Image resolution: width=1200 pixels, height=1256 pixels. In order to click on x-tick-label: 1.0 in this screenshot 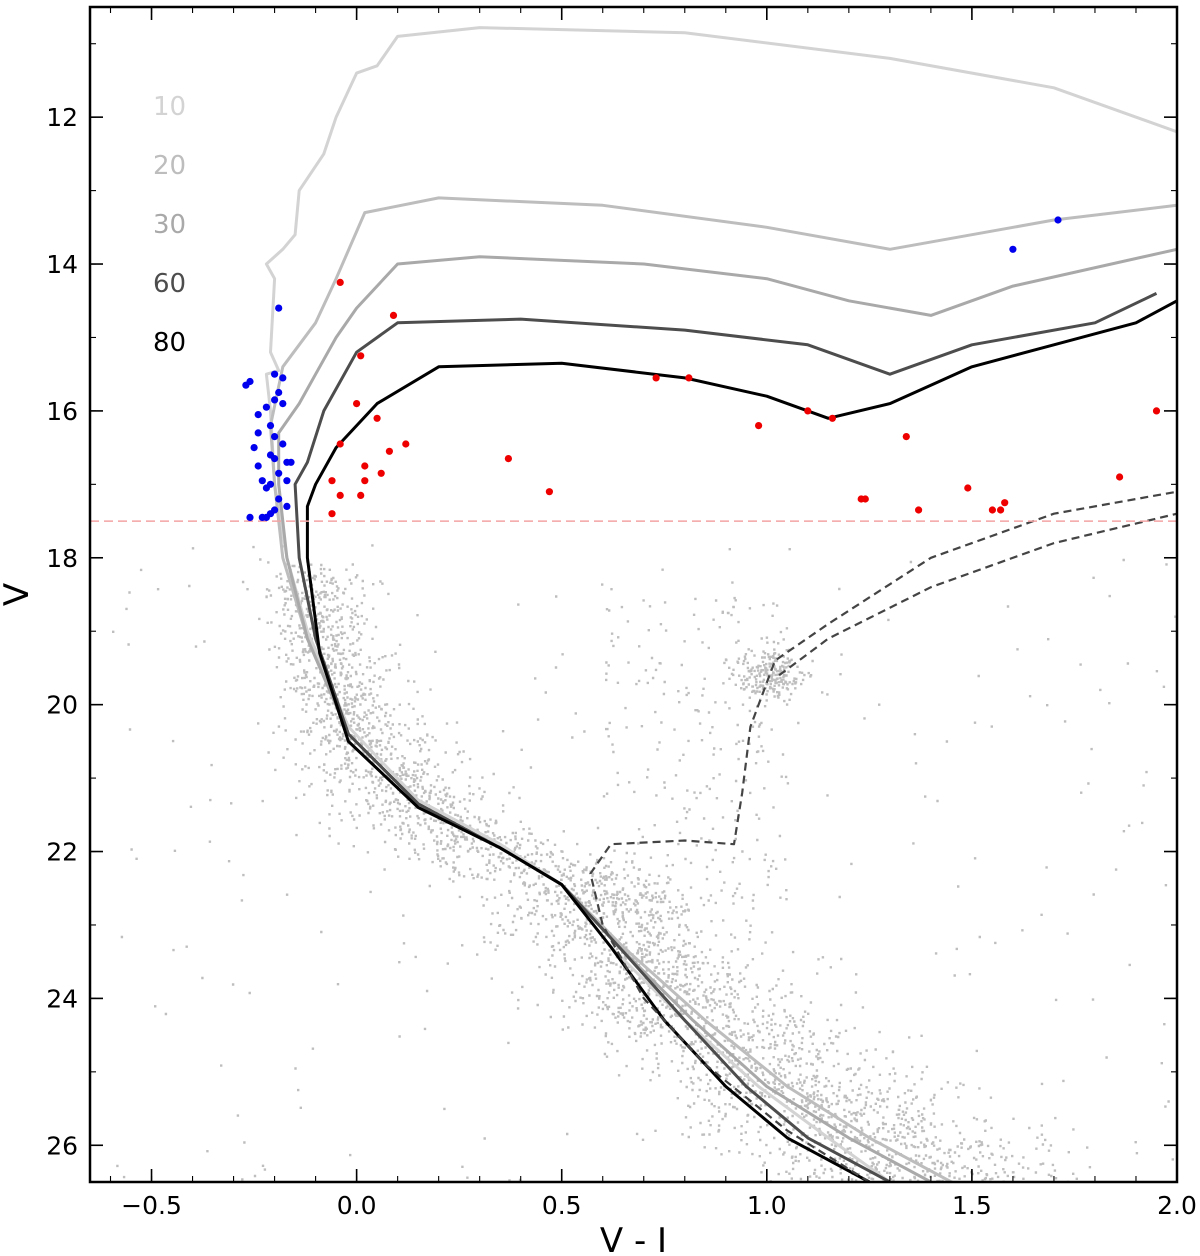, I will do `click(767, 1205)`.